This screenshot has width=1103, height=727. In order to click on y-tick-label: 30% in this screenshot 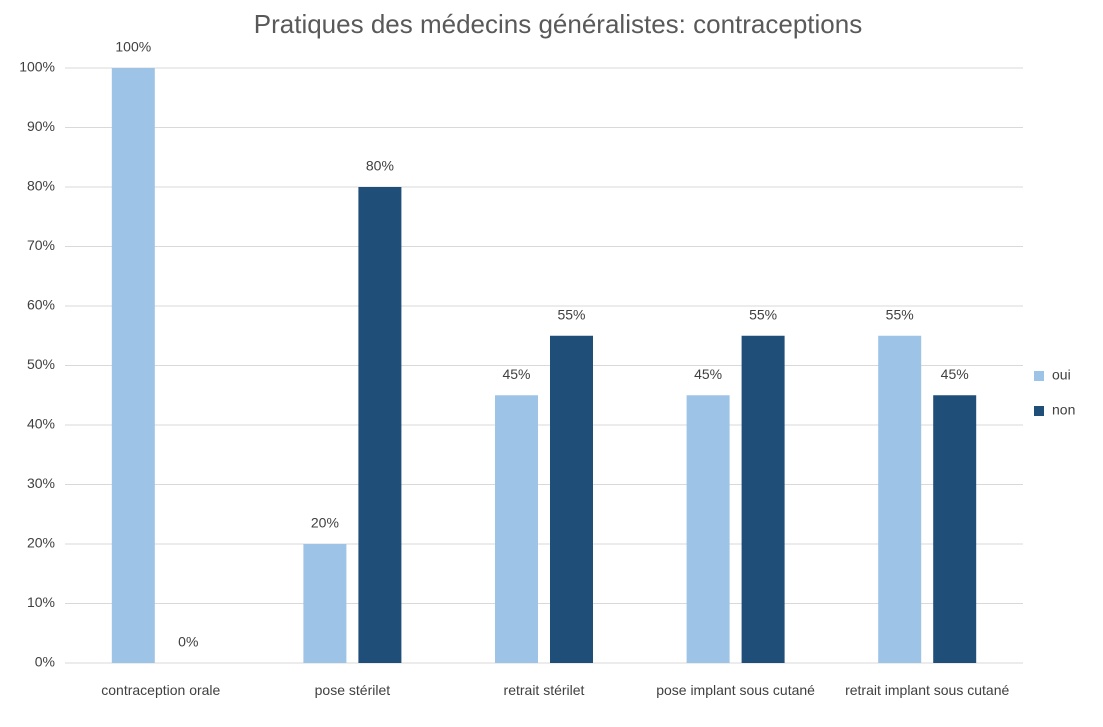, I will do `click(41, 483)`.